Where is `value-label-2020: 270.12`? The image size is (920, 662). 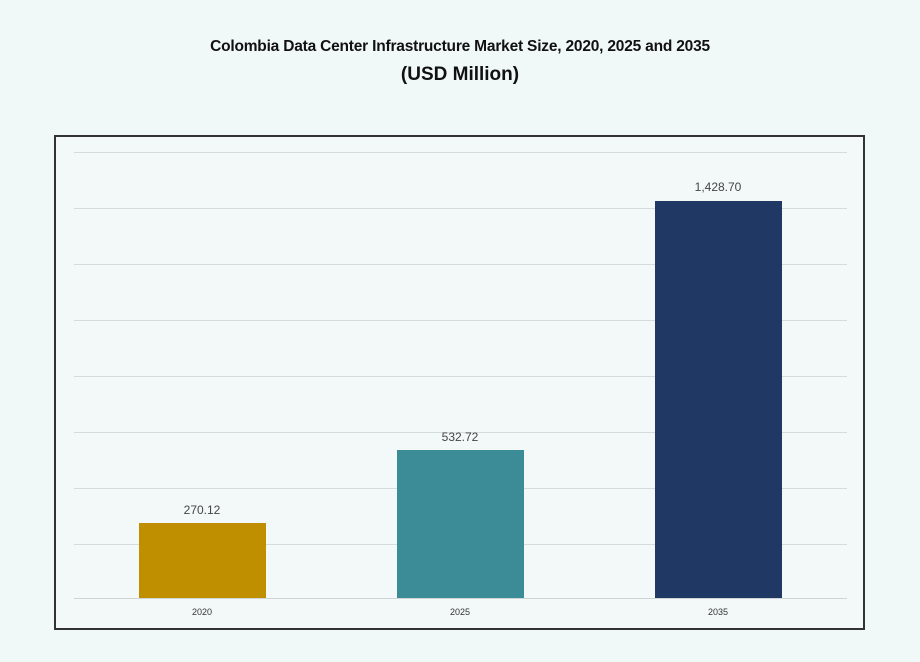 value-label-2020: 270.12 is located at coordinates (202, 510).